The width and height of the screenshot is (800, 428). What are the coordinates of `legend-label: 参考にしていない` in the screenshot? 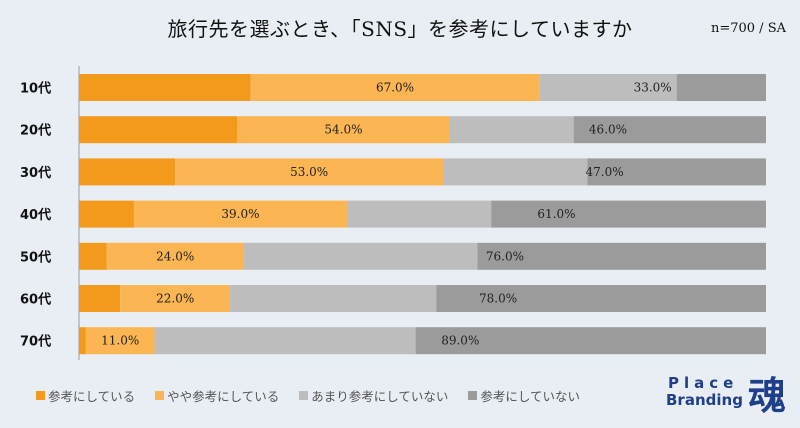 It's located at (530, 396).